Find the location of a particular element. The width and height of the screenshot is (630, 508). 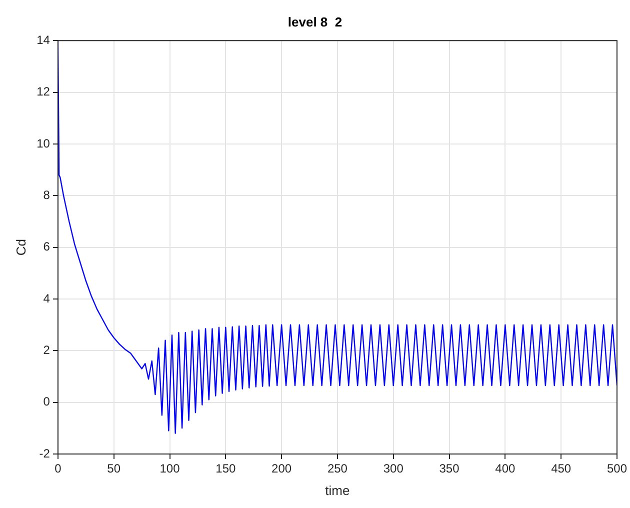

x-tick-label: 250 is located at coordinates (337, 469).